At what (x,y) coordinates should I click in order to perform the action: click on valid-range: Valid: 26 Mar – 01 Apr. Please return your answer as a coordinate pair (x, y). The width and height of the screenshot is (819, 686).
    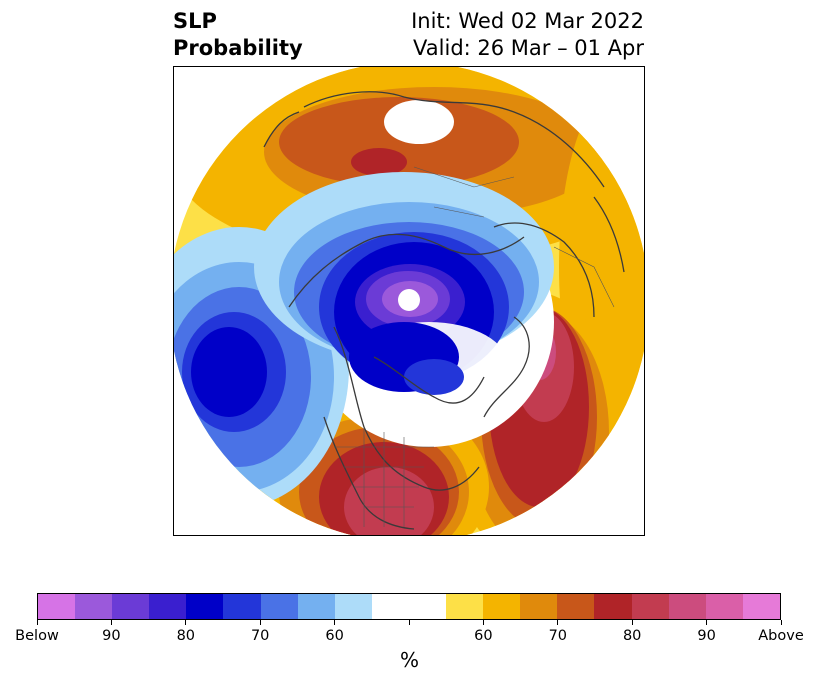
    Looking at the image, I should click on (528, 48).